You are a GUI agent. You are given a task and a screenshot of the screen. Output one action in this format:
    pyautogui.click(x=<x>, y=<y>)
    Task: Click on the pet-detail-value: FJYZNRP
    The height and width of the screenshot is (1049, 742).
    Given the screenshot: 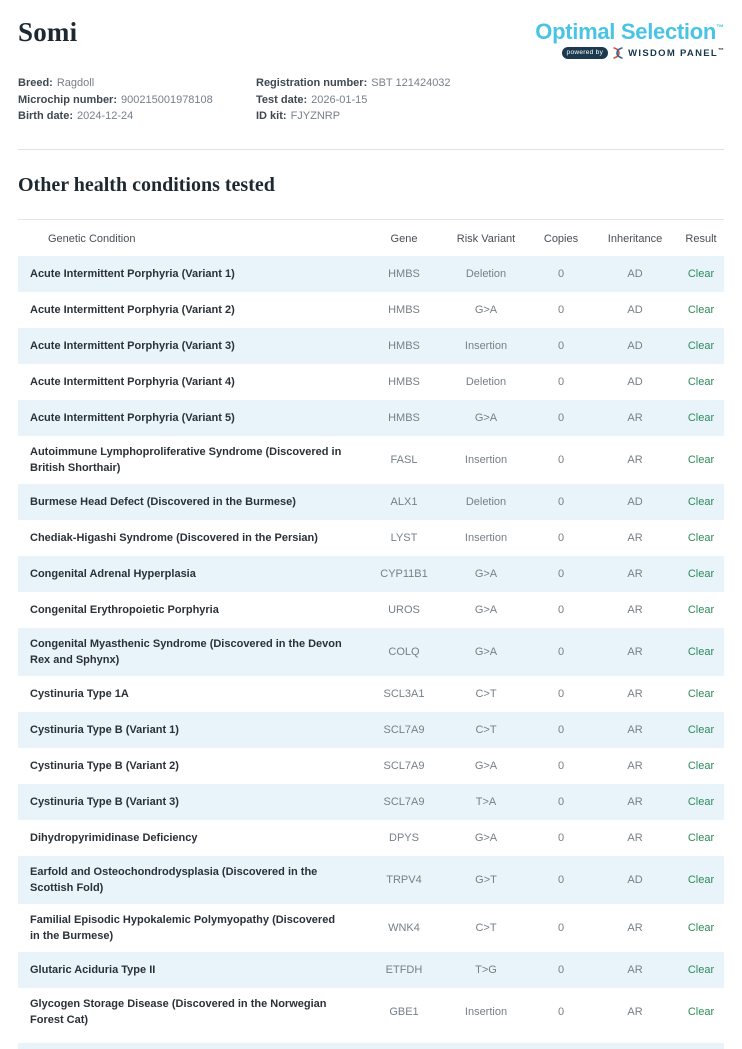 What is the action you would take?
    pyautogui.click(x=315, y=116)
    